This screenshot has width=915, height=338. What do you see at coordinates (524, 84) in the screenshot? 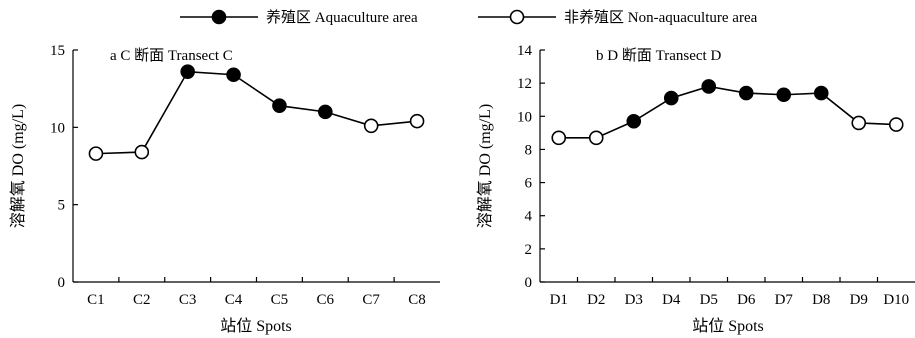
I see `y-tick-label: 12` at bounding box center [524, 84].